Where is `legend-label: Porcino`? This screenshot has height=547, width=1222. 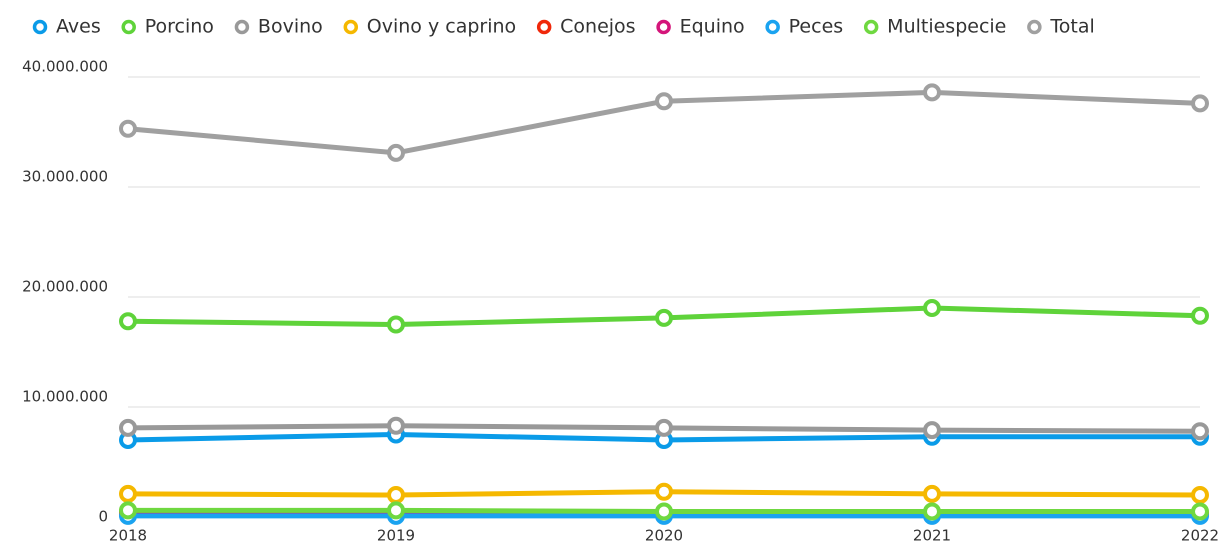
legend-label: Porcino is located at coordinates (179, 27).